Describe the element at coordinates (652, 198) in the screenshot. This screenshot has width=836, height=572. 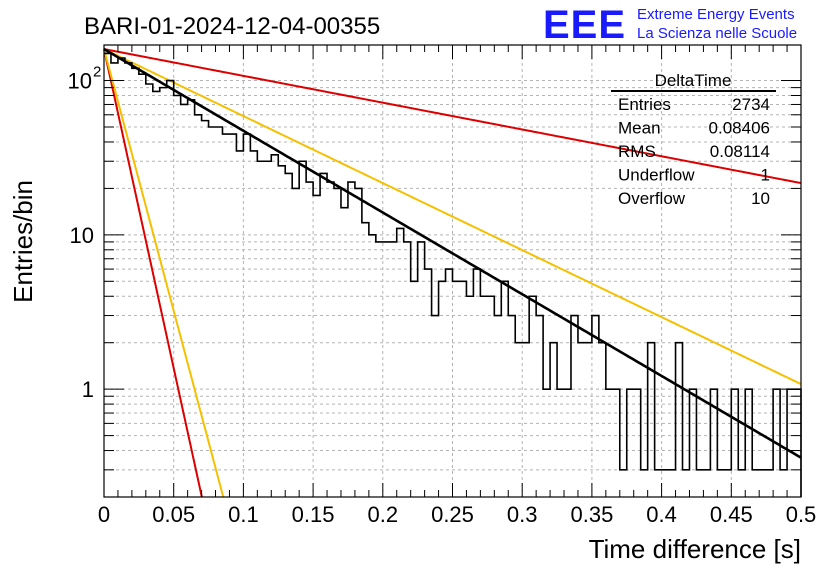
I see `stats-row-label: Overflow` at that location.